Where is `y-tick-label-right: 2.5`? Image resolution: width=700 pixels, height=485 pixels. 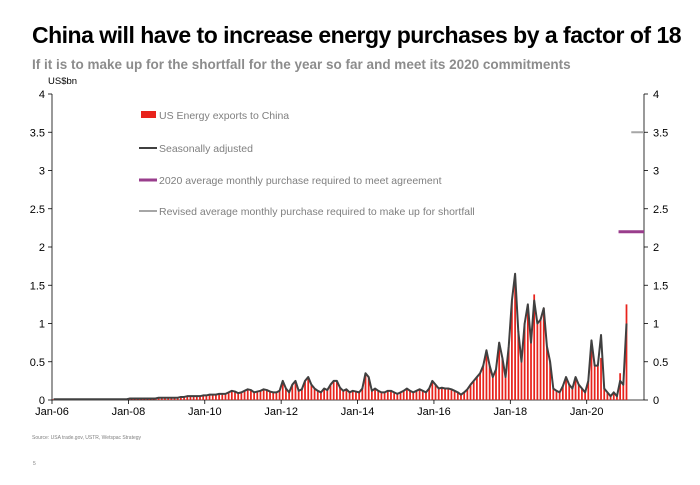
y-tick-label-right: 2.5 is located at coordinates (660, 210).